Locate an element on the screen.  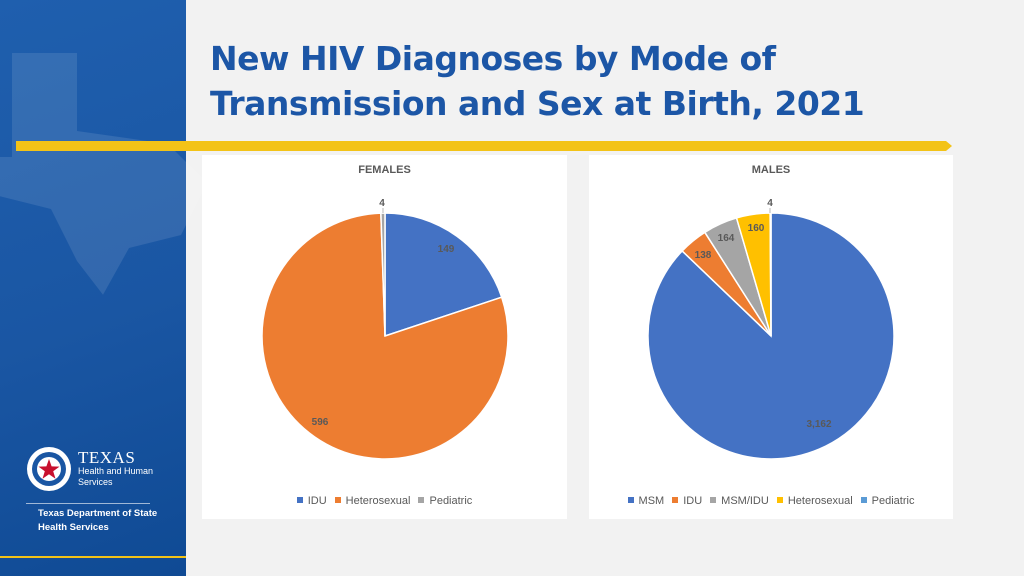
females-slice-pediatric is located at coordinates (383, 274).